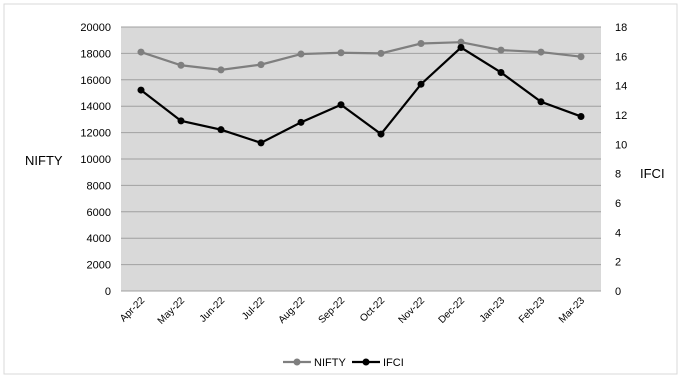  Describe the element at coordinates (95, 134) in the screenshot. I see `left-tick-label: 12000` at that location.